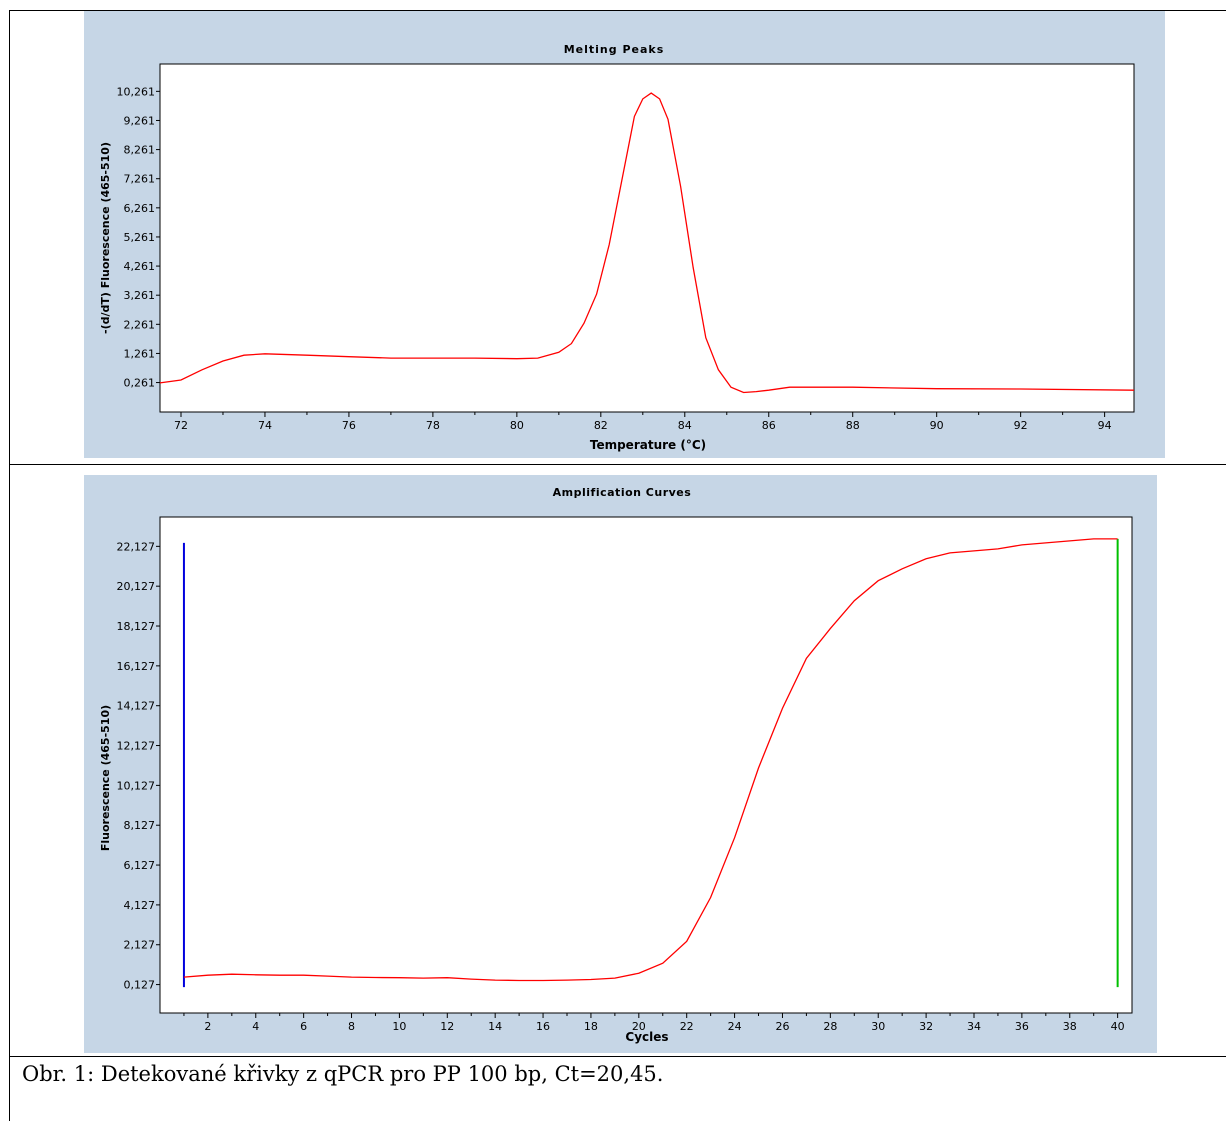  Describe the element at coordinates (140, 295) in the screenshot. I see `melting-peaks-y-tick-label: 3,261` at that location.